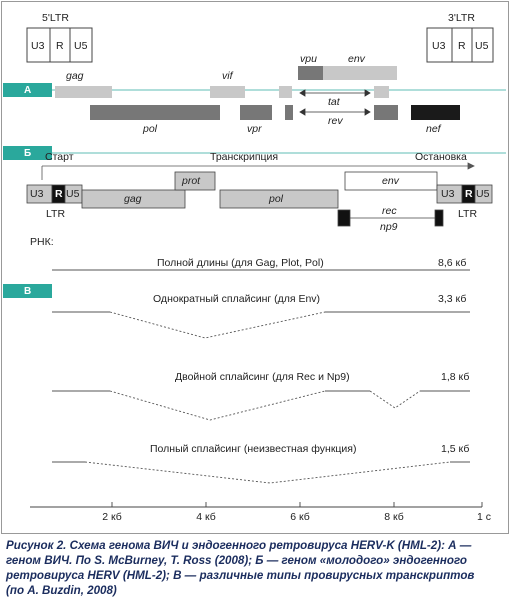 The width and height of the screenshot is (510, 601). I want to click on transcript-name: Однократный сплайсинг (для Env), so click(236, 299).